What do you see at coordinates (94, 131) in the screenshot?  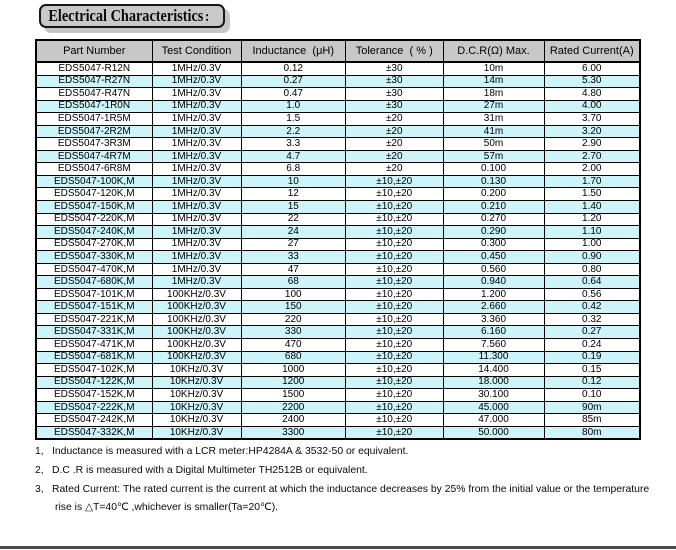 I see `table-cell: EDS5047-2R2M` at bounding box center [94, 131].